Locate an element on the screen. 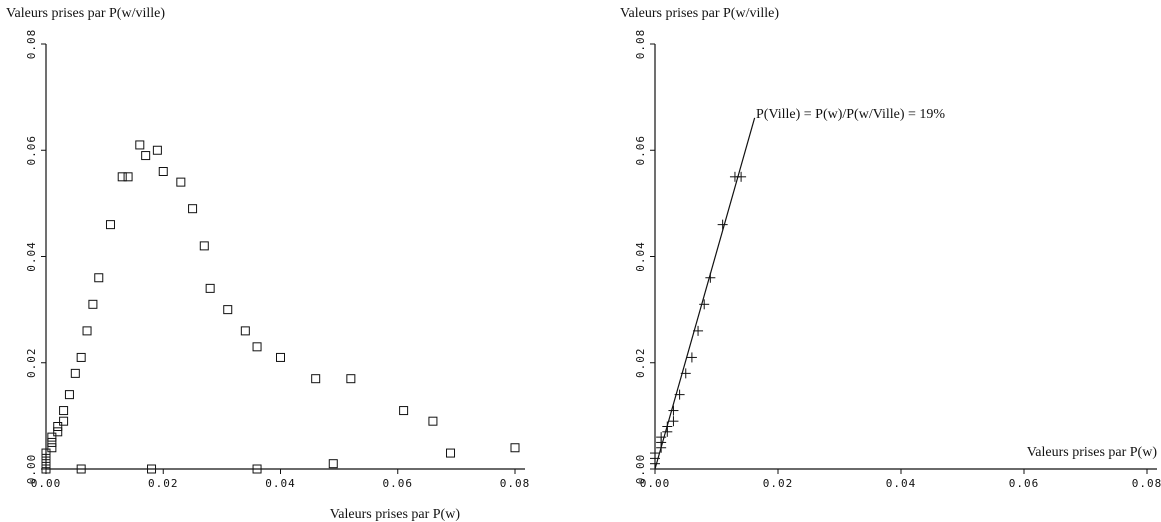 Image resolution: width=1161 pixels, height=522 pixels. left-x-tick-label: 0.02 is located at coordinates (163, 483).